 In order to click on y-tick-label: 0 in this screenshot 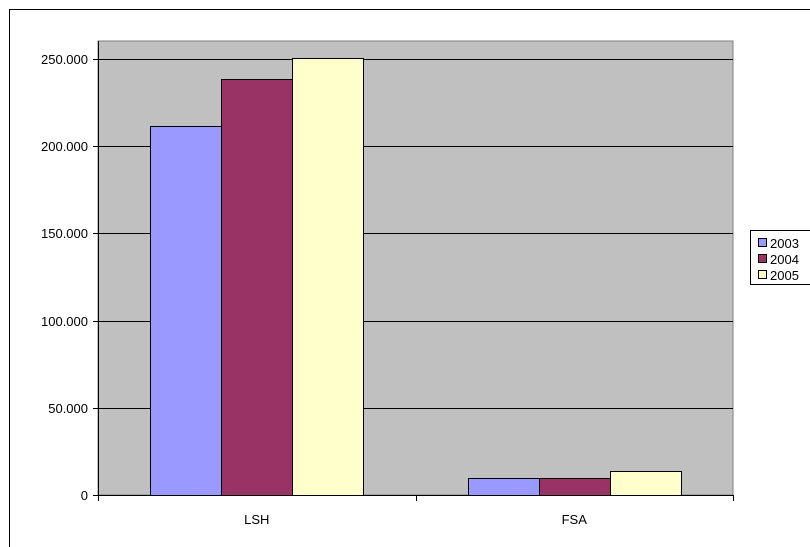, I will do `click(84, 495)`.